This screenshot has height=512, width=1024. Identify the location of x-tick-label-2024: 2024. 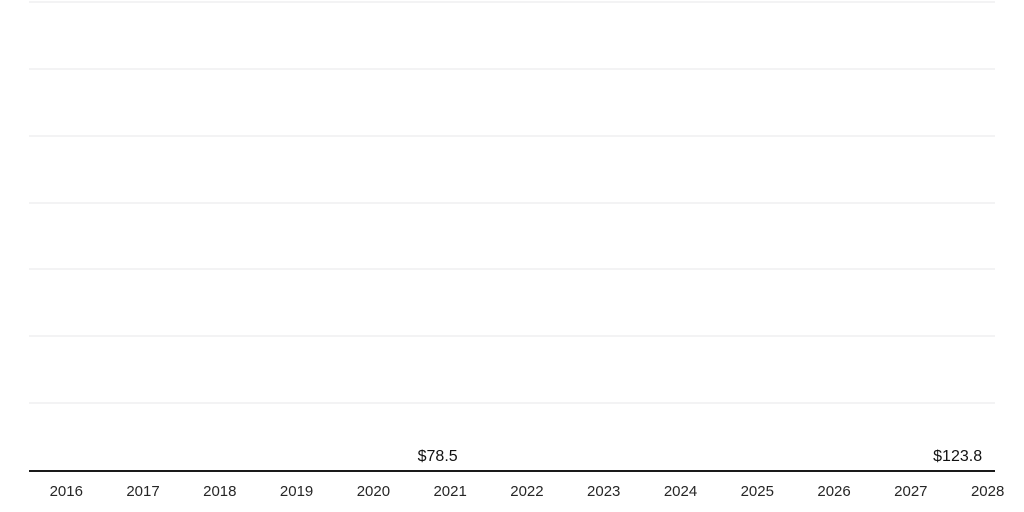
(680, 491).